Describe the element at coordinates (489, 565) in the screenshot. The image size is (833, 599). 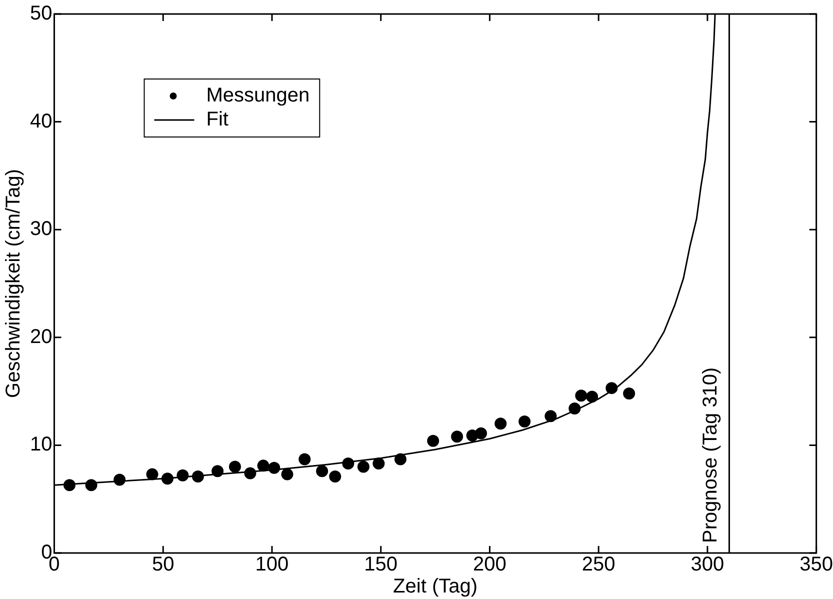
I see `x-tick-label: 200` at that location.